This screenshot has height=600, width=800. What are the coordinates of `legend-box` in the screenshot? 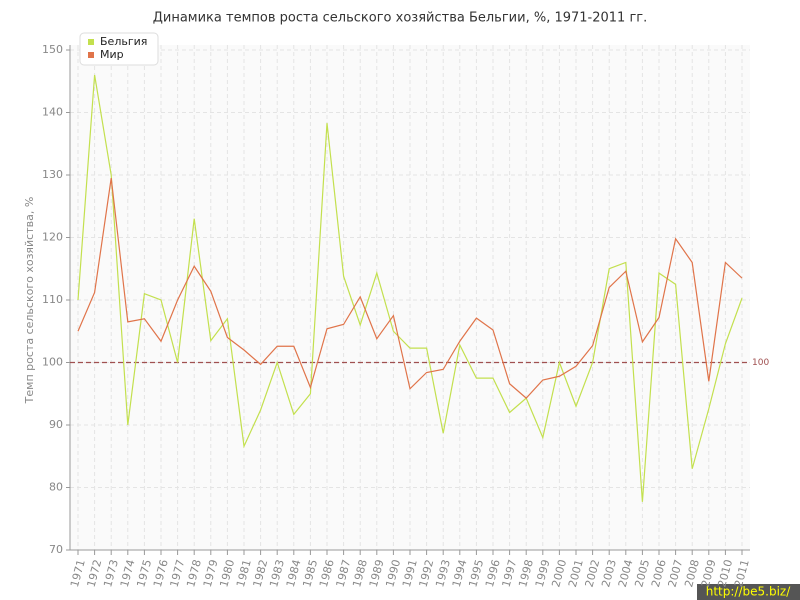 It's located at (119, 49).